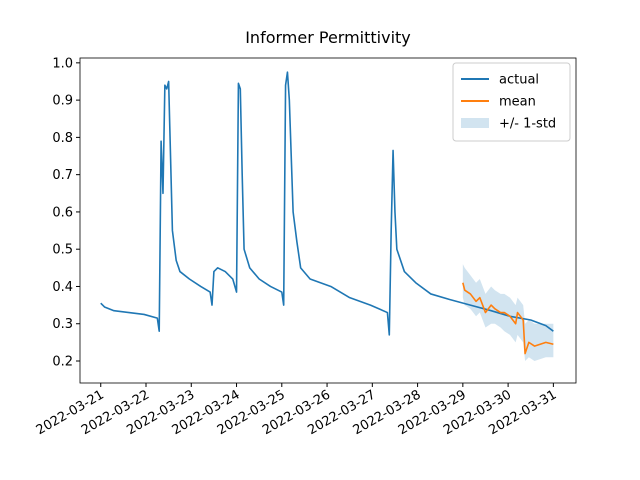 The height and width of the screenshot is (480, 640). I want to click on legend-swatch, so click(475, 123).